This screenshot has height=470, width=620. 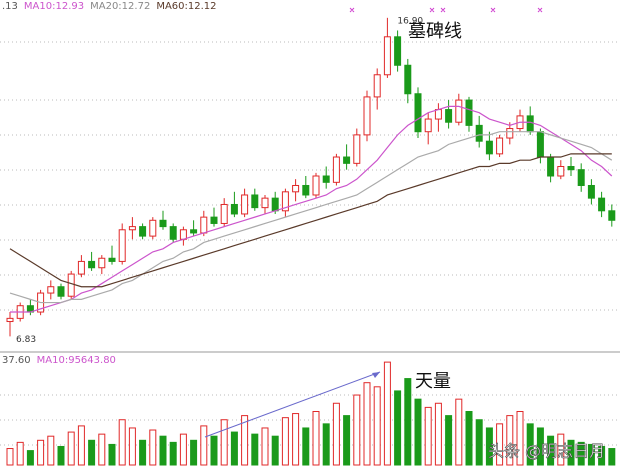 I want to click on arrow-head, so click(x=376, y=375).